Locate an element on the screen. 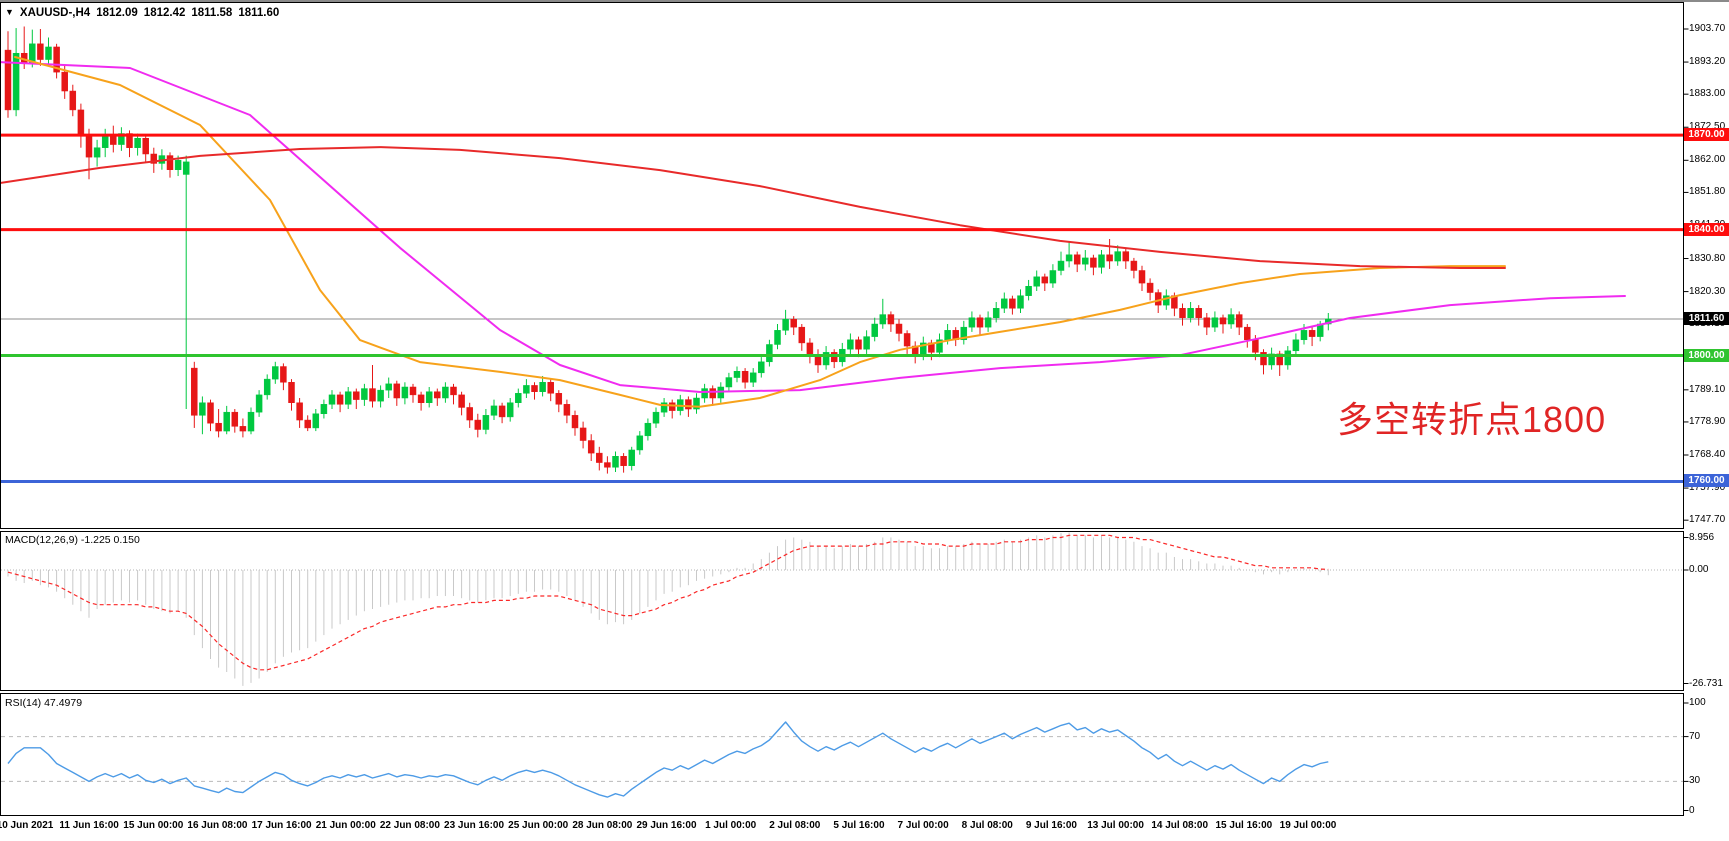  price-level-badge: 1870.00 is located at coordinates (1706, 135).